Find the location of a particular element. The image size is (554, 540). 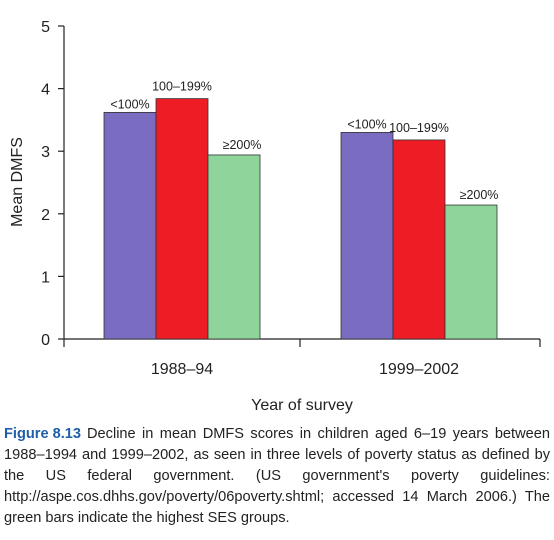

y-tick-label: 3 is located at coordinates (45, 152).